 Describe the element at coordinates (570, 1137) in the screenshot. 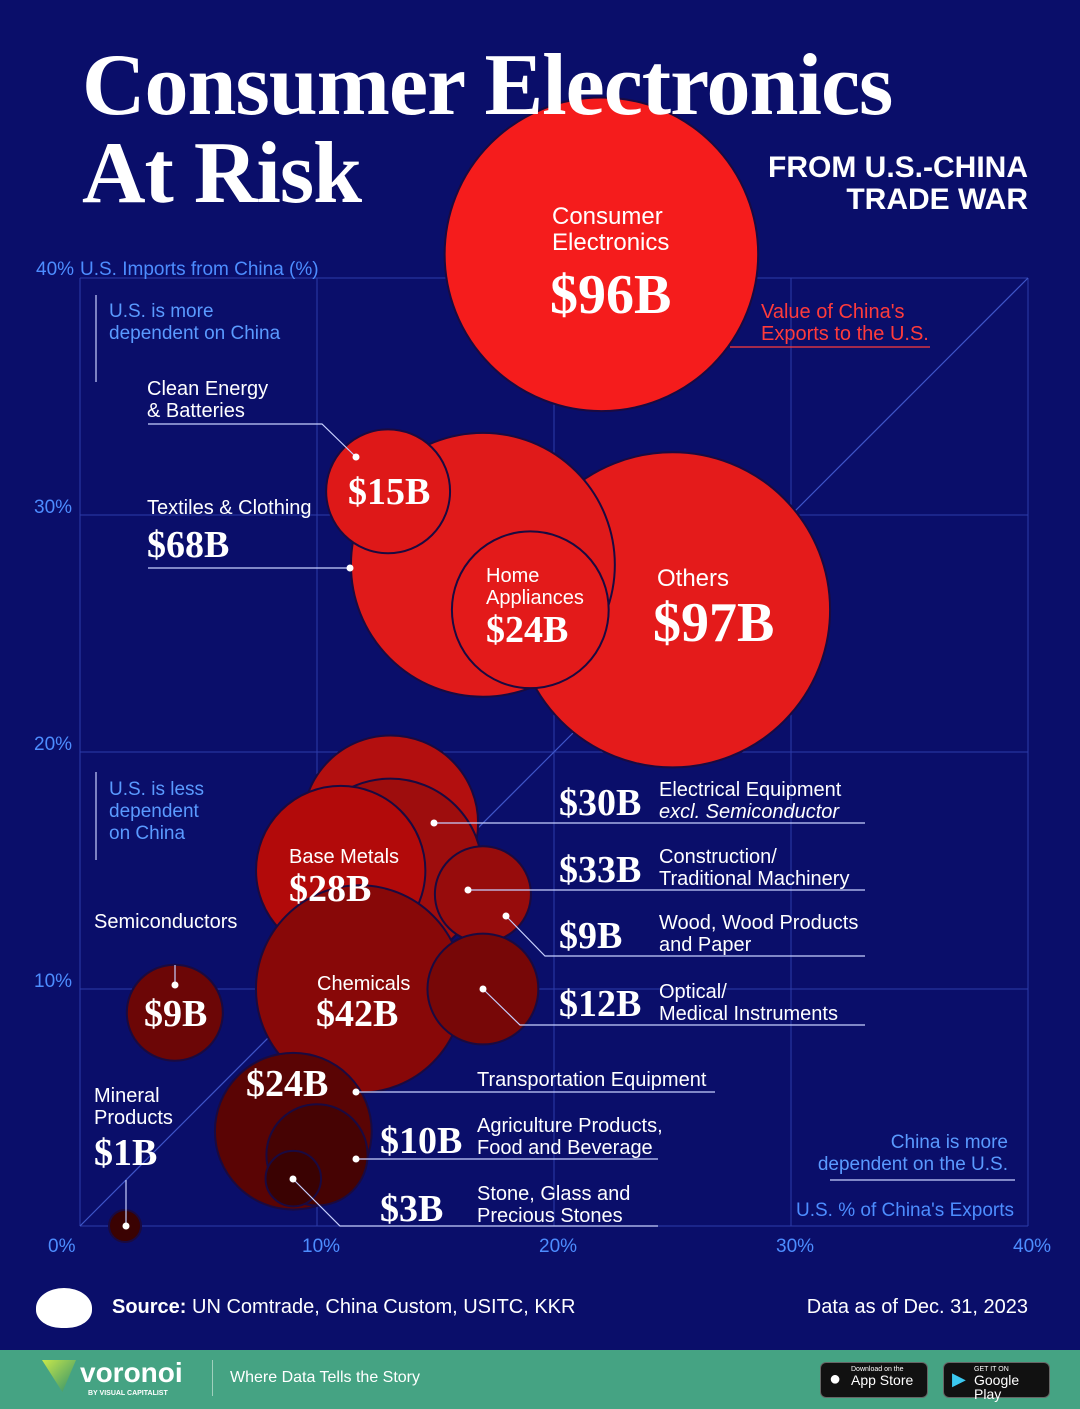

I see `label-agriculture: Agriculture Products, Food and Beverage` at that location.